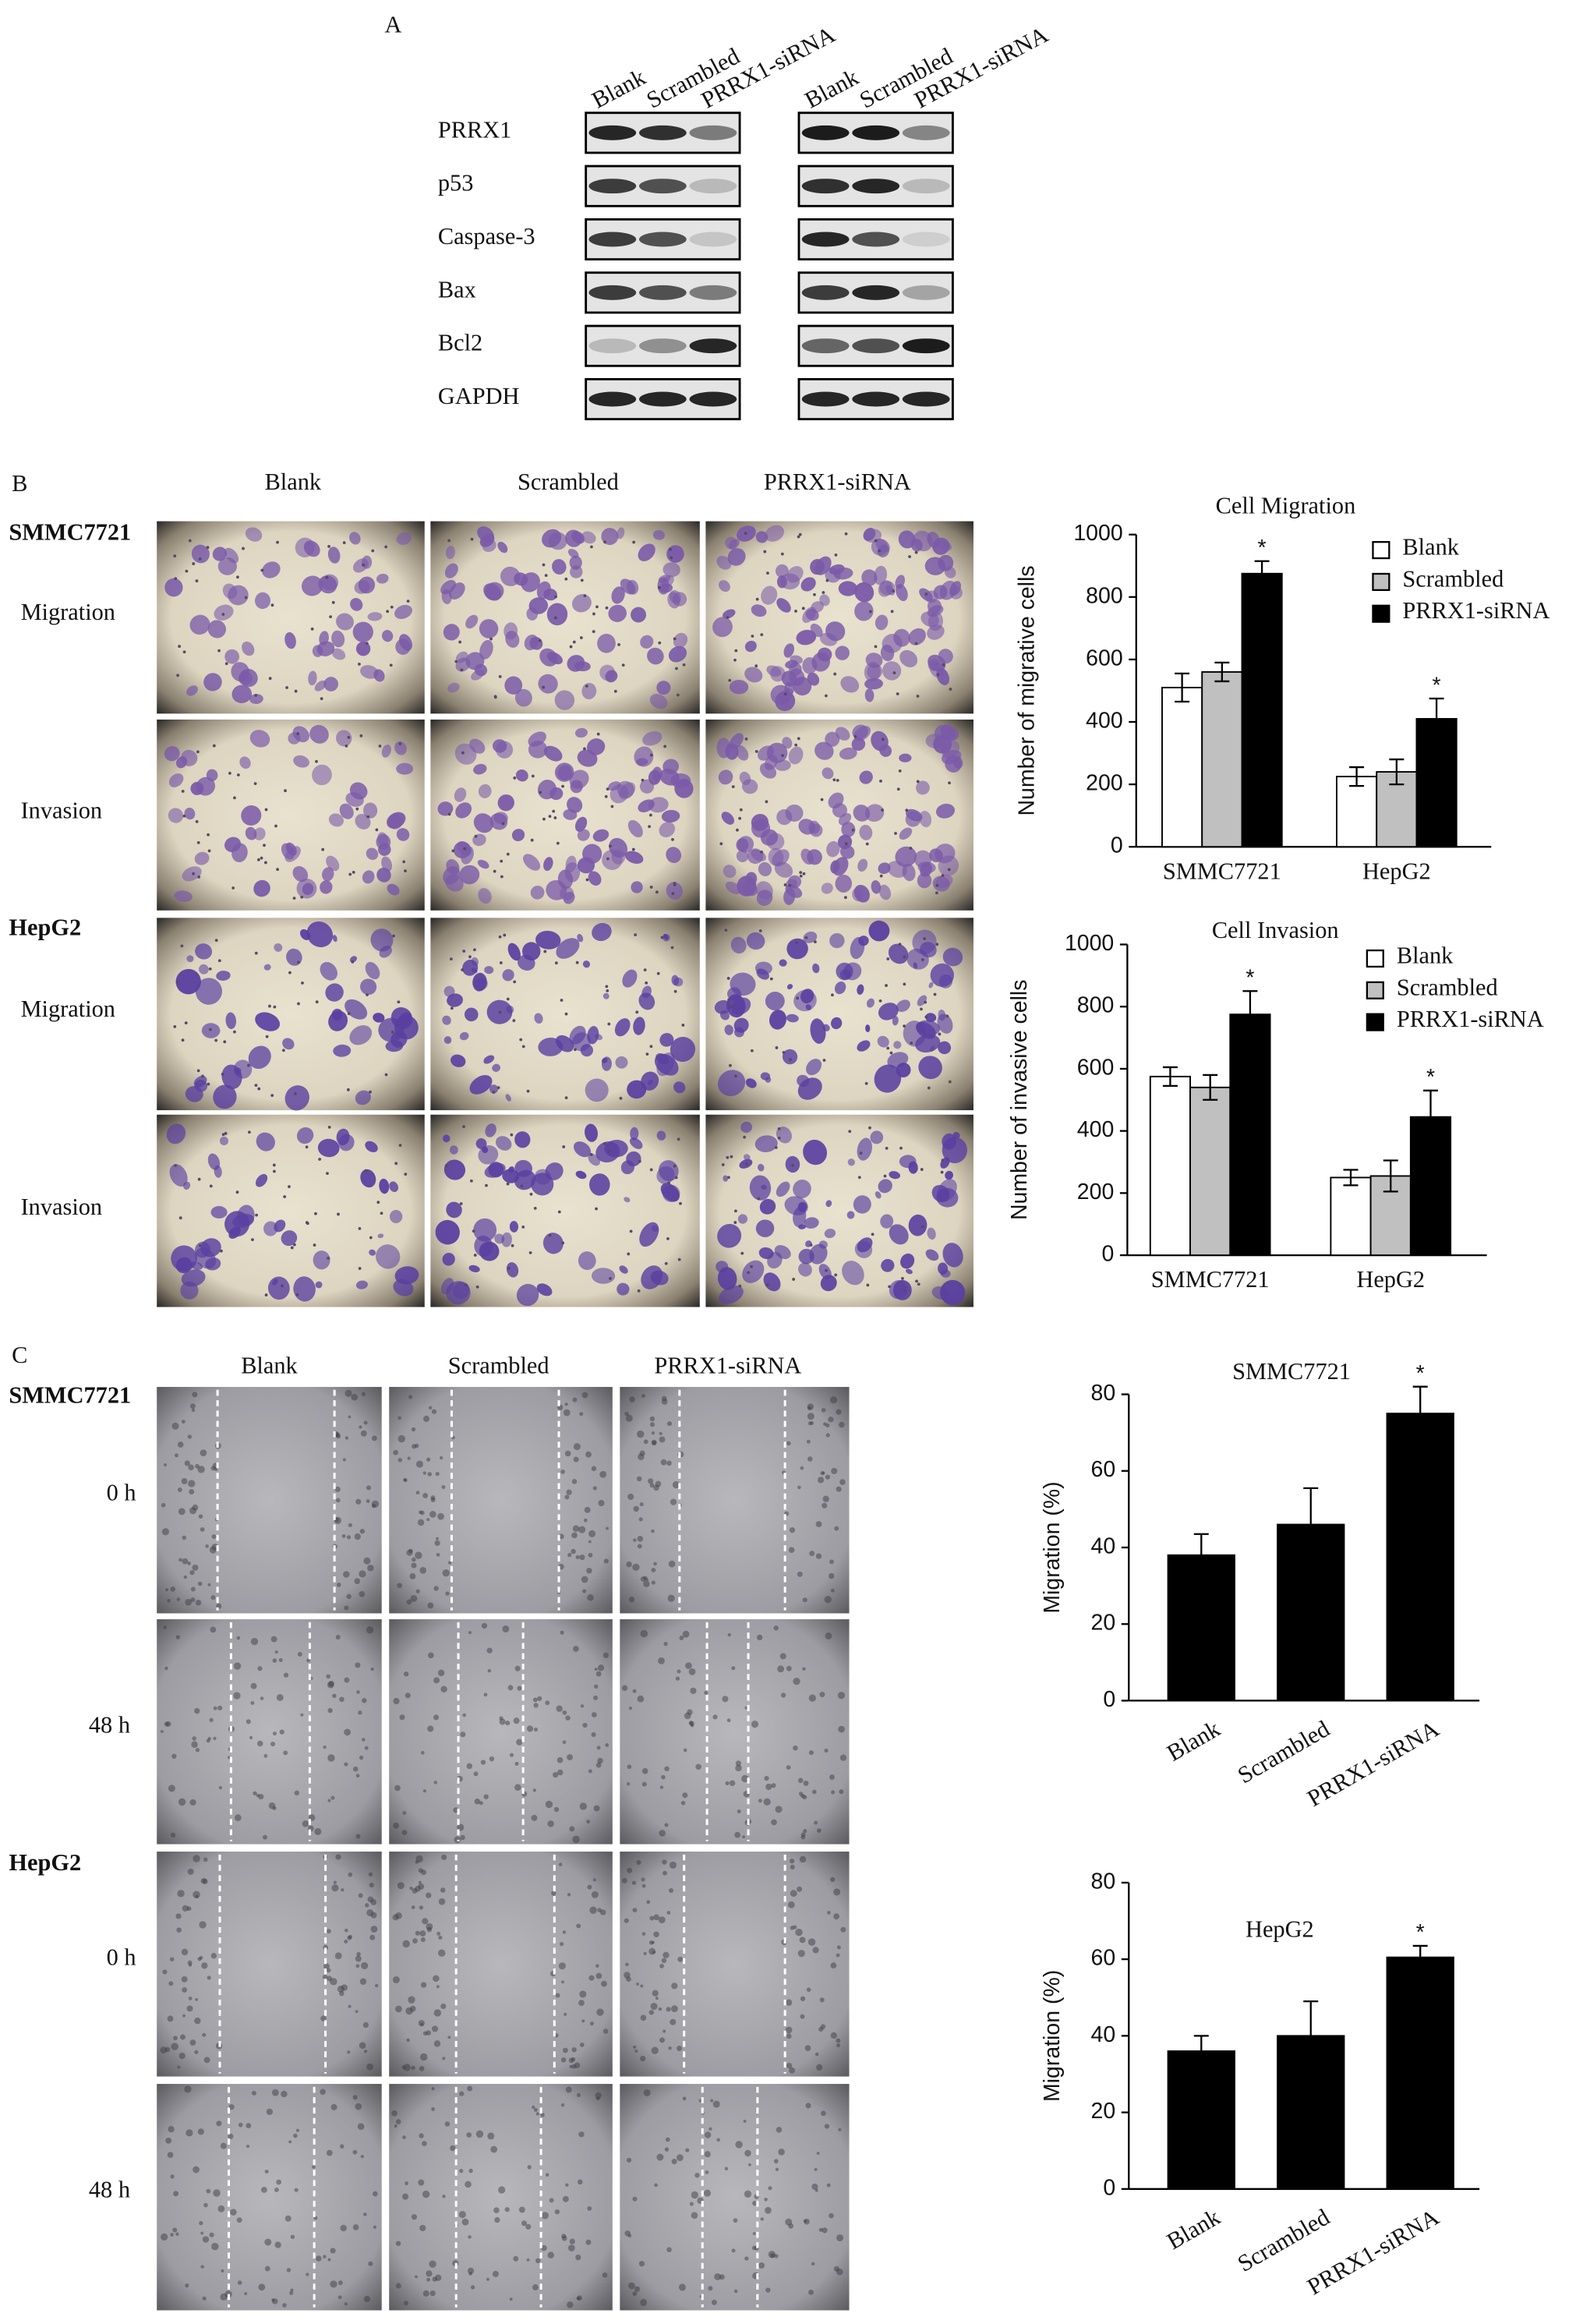  I want to click on bar, so click(1250, 1135).